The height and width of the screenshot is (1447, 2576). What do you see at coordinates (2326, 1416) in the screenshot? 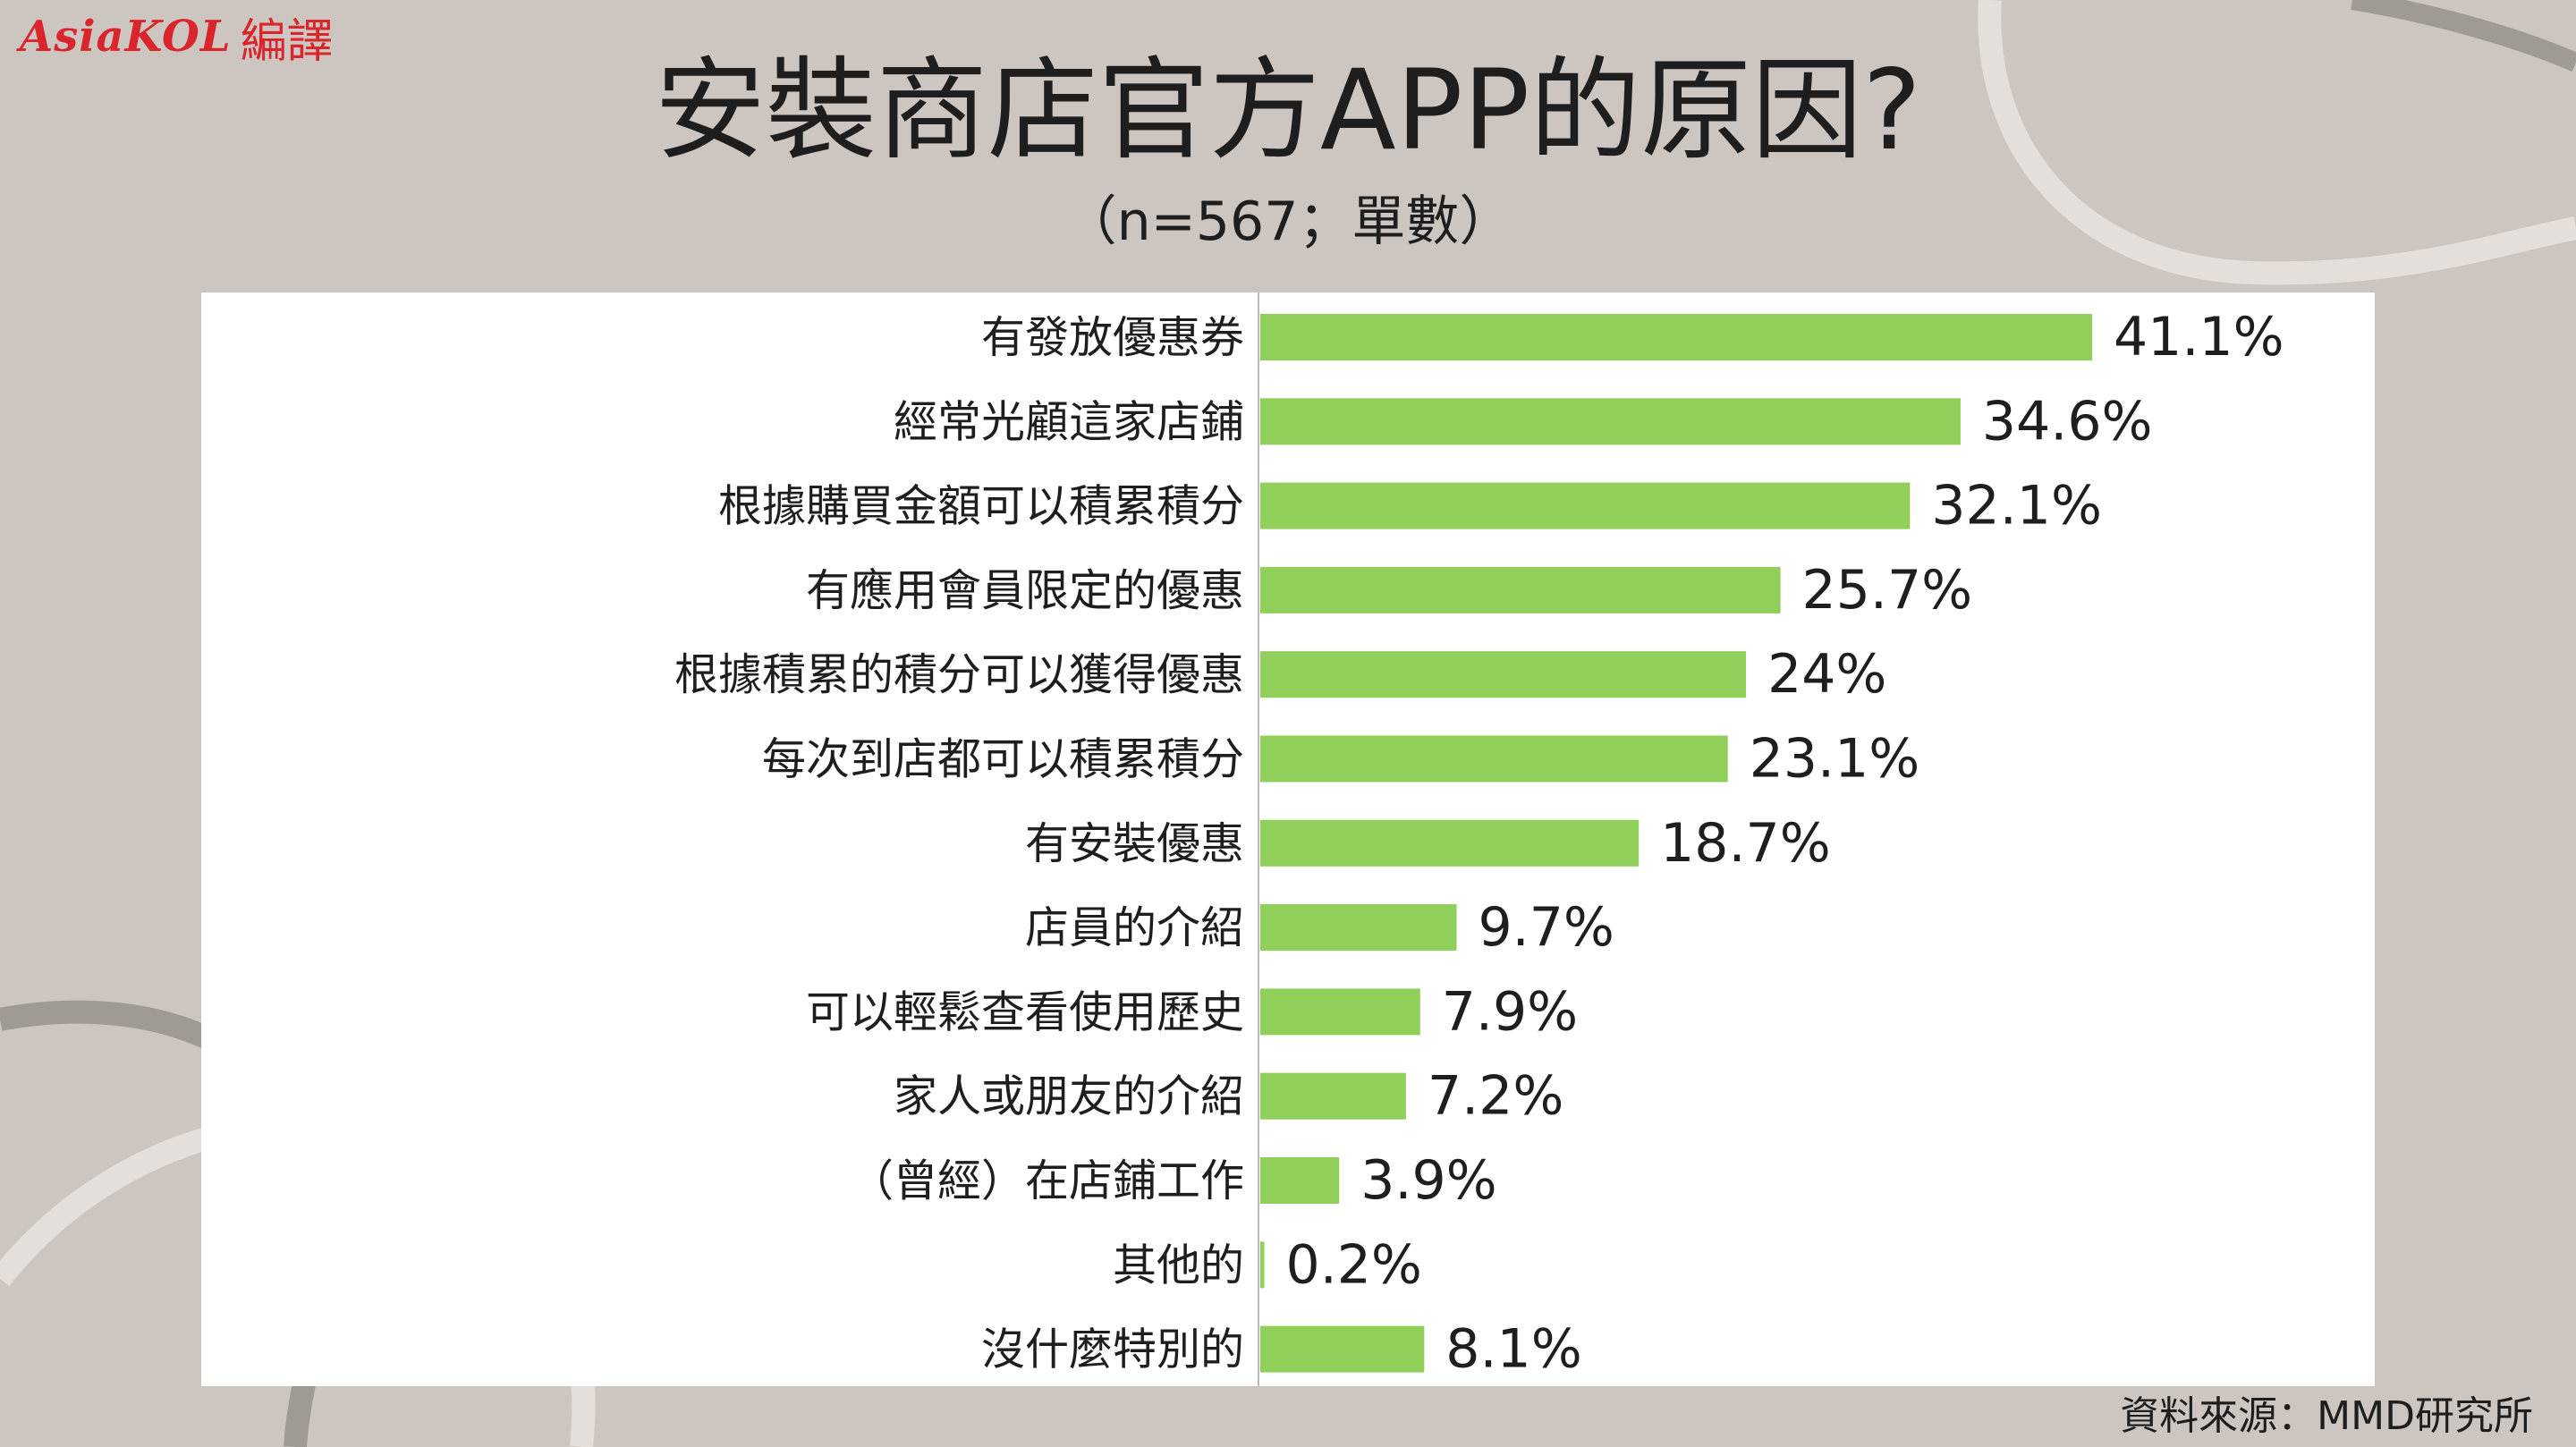
I see `source-note: 資料來源：MMD研究所` at bounding box center [2326, 1416].